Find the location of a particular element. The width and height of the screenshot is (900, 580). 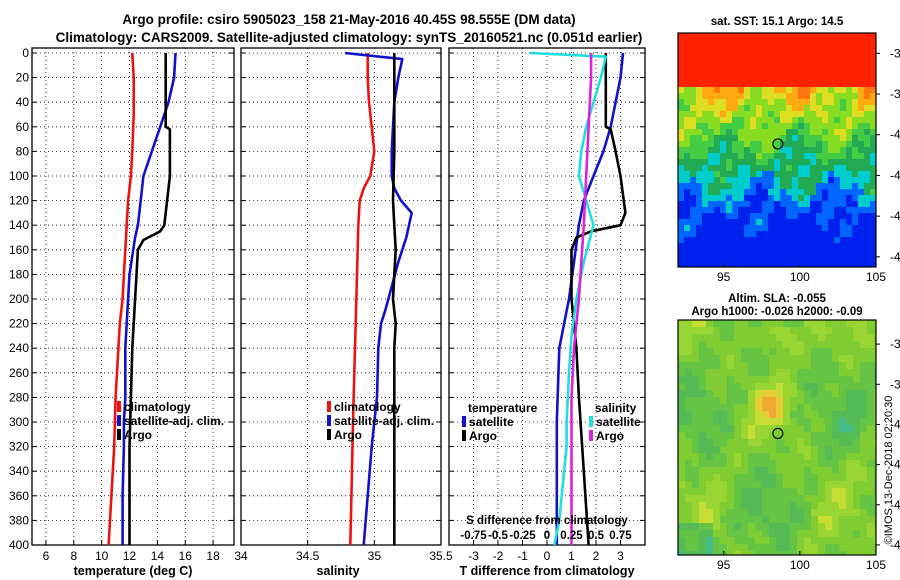

y-tick-label: 200 is located at coordinates (19, 299).